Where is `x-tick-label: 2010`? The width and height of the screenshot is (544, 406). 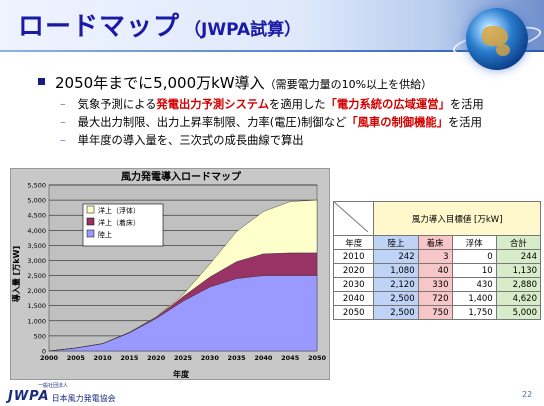
x-tick-label: 2010 is located at coordinates (103, 358).